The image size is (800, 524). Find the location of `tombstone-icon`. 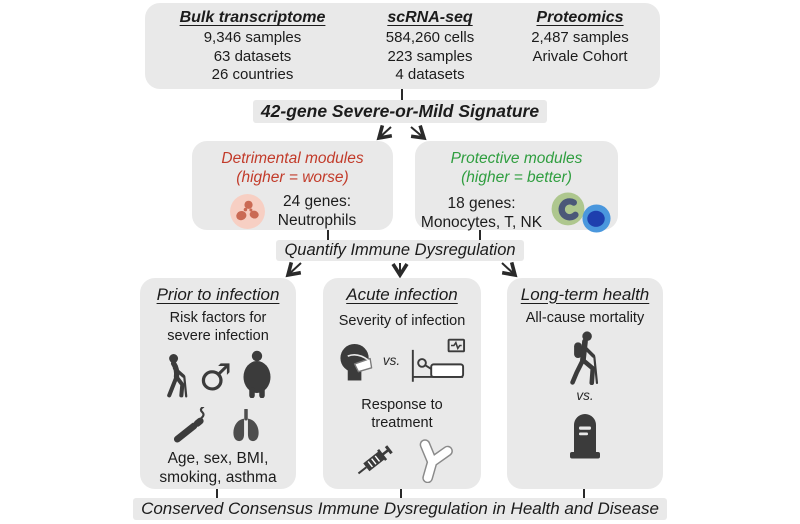

tombstone-icon is located at coordinates (585, 436).